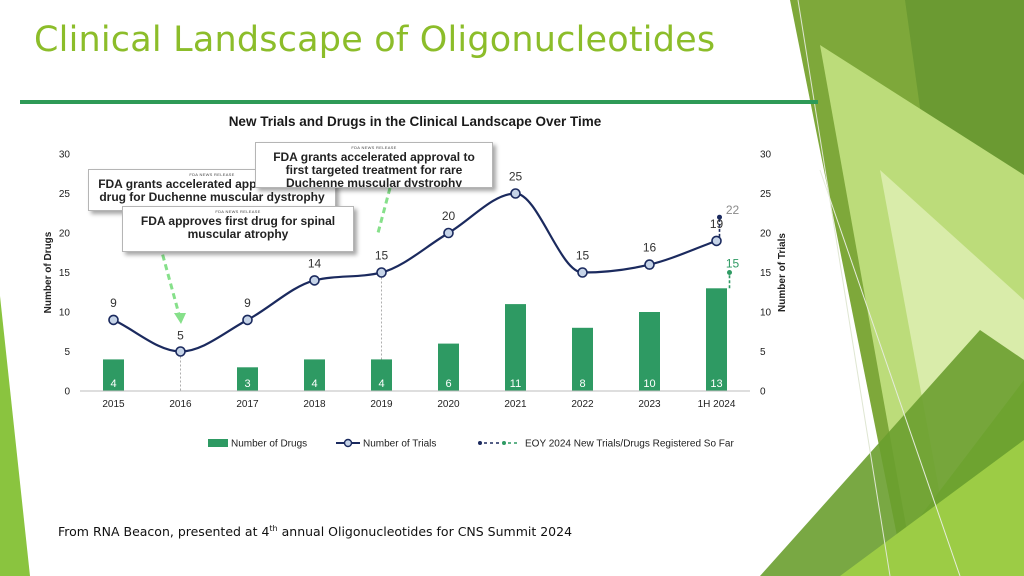 This screenshot has height=576, width=1024. What do you see at coordinates (782, 272) in the screenshot?
I see `right-axis-label: Number of Trials` at bounding box center [782, 272].